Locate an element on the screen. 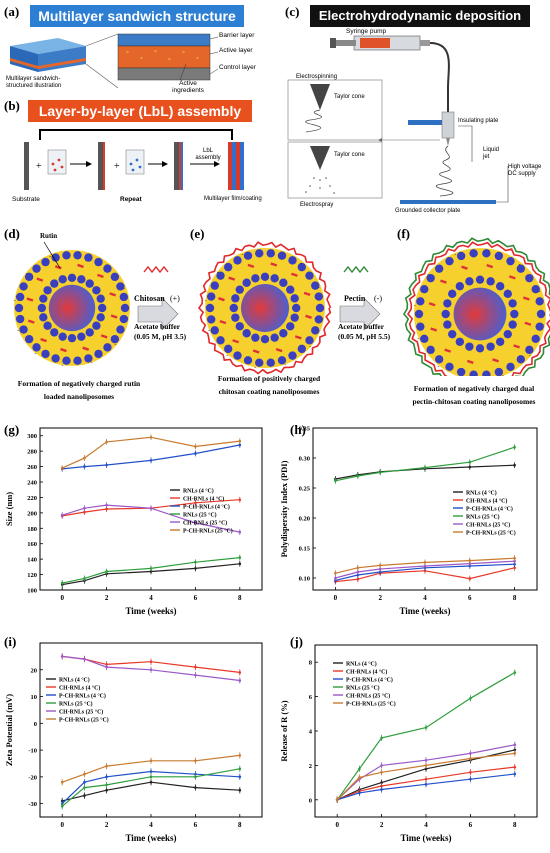 The width and height of the screenshot is (550, 853). barrier-layer-label: Barrier layer is located at coordinates (237, 35).